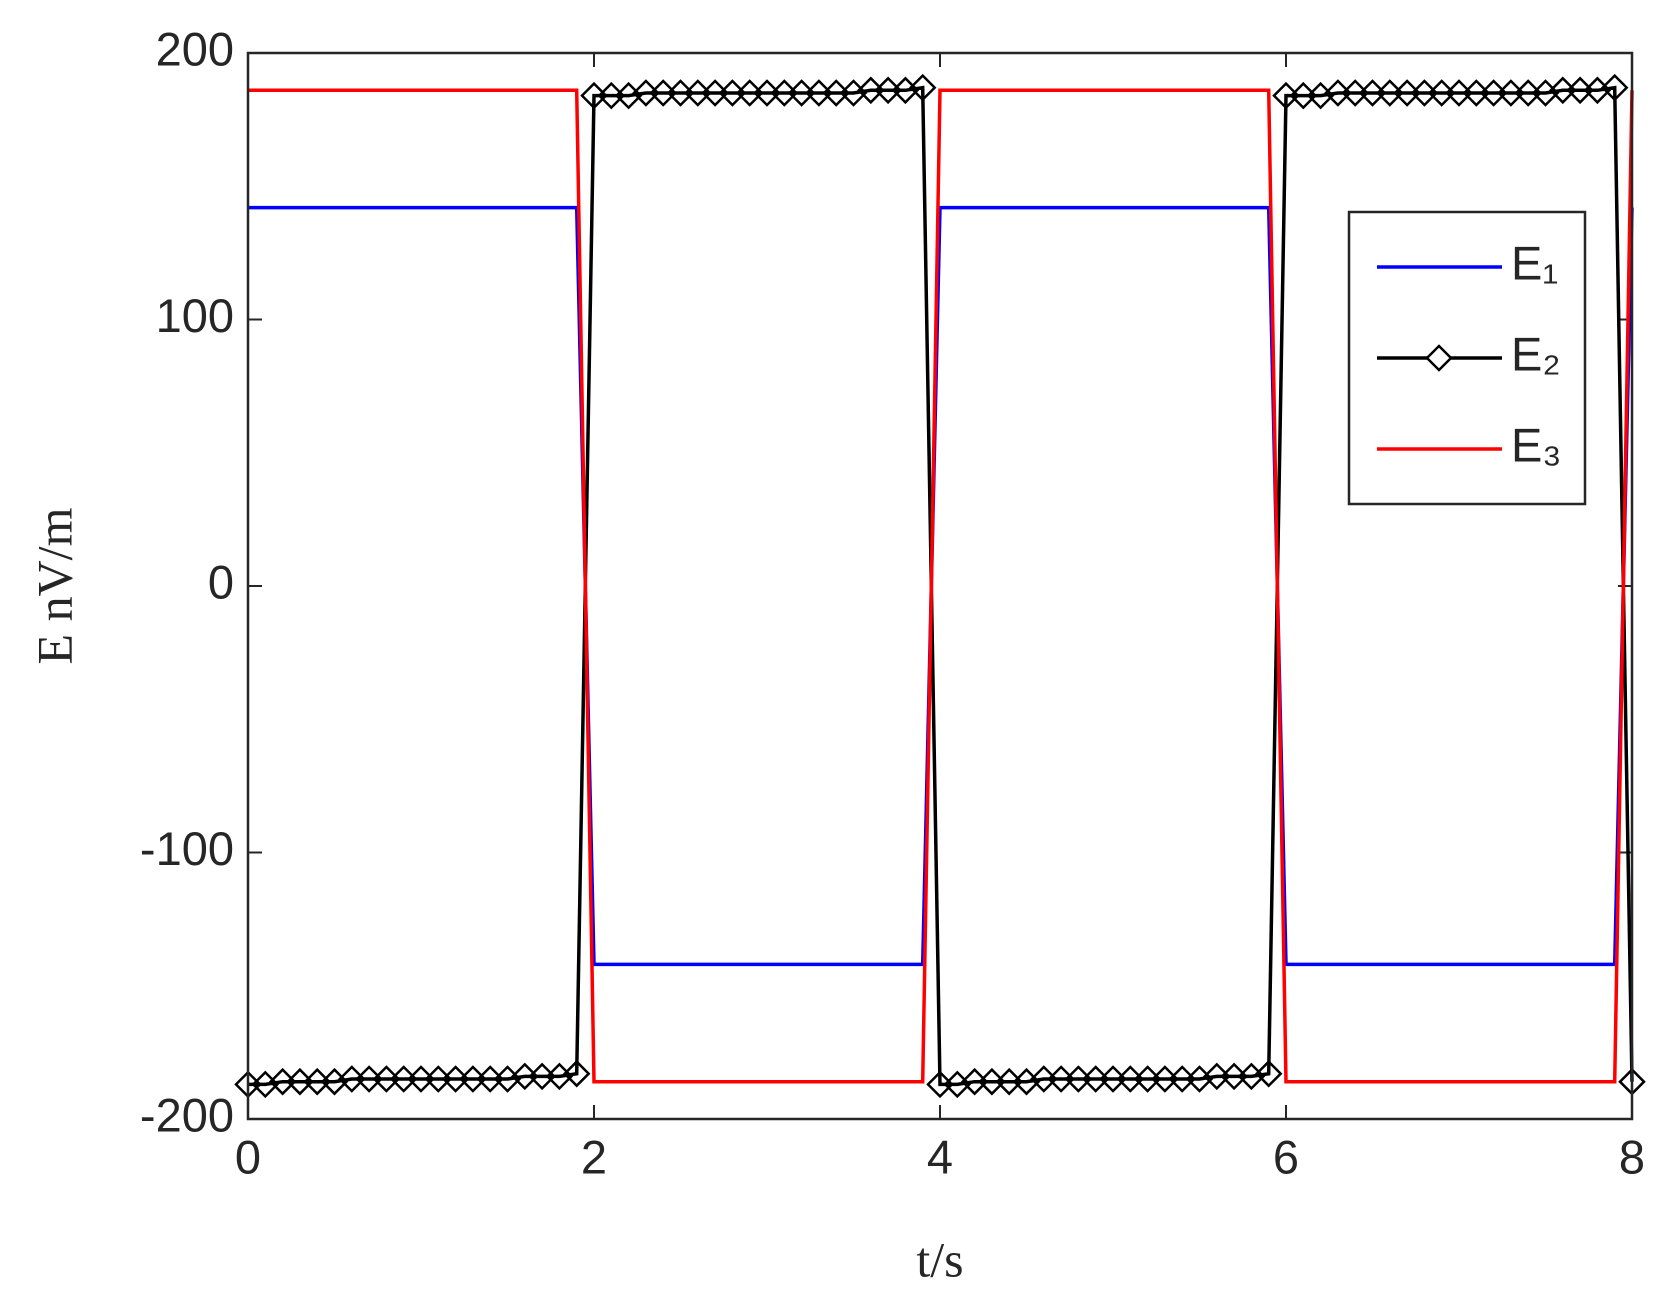 The height and width of the screenshot is (1312, 1676). I want to click on x-tick-label: 6, so click(1286, 1156).